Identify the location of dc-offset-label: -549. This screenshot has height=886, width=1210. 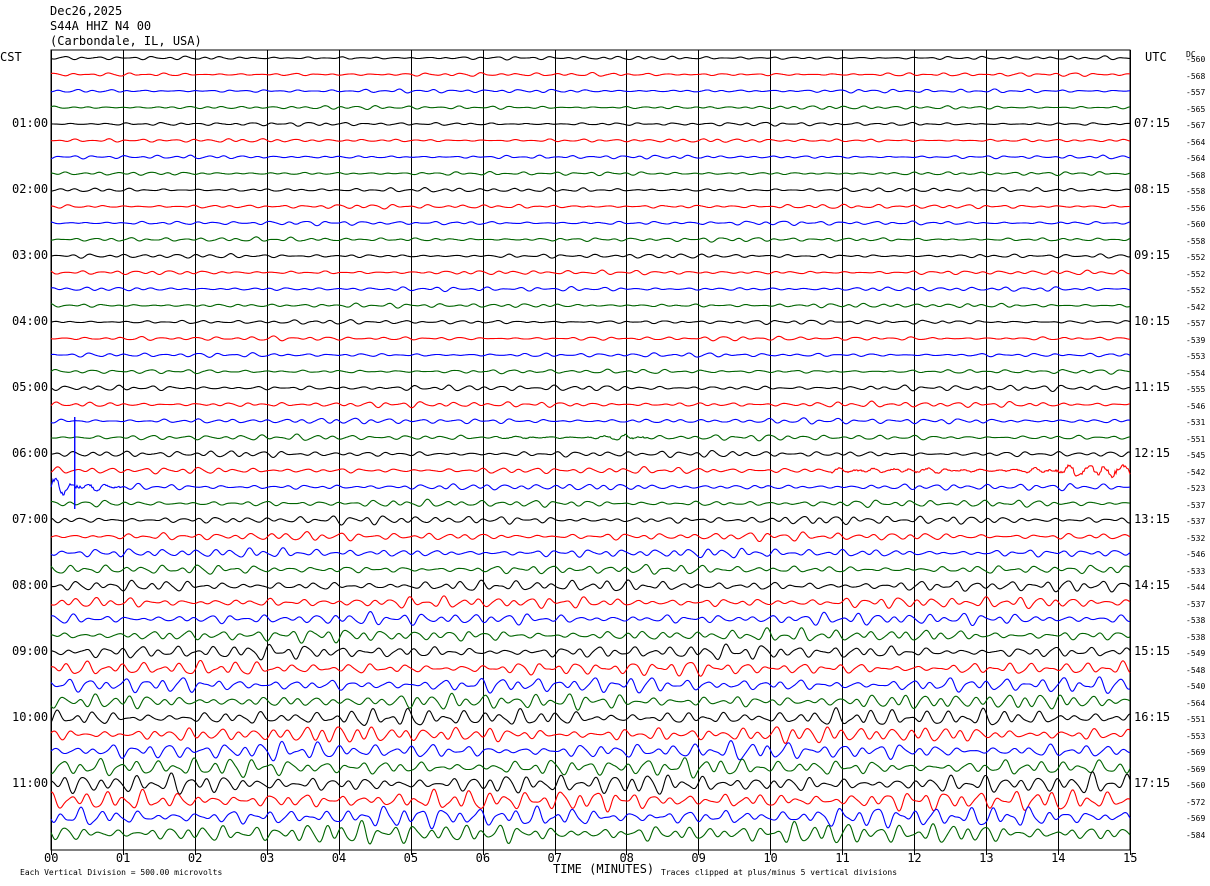
(1196, 653).